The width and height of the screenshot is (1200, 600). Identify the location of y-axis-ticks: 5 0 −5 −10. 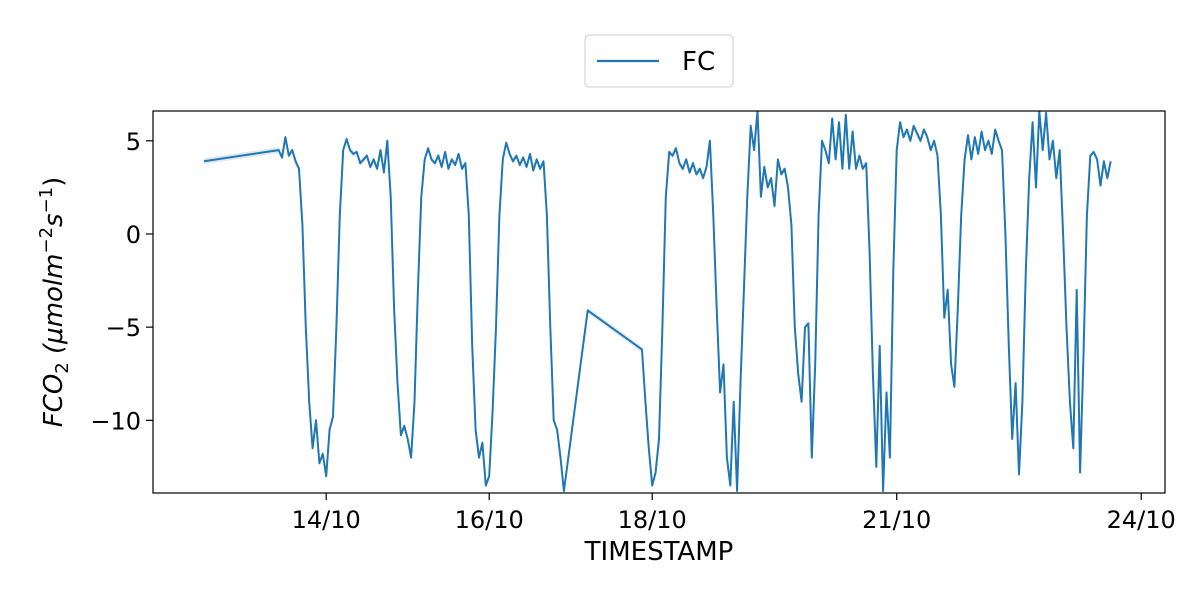
(121, 281).